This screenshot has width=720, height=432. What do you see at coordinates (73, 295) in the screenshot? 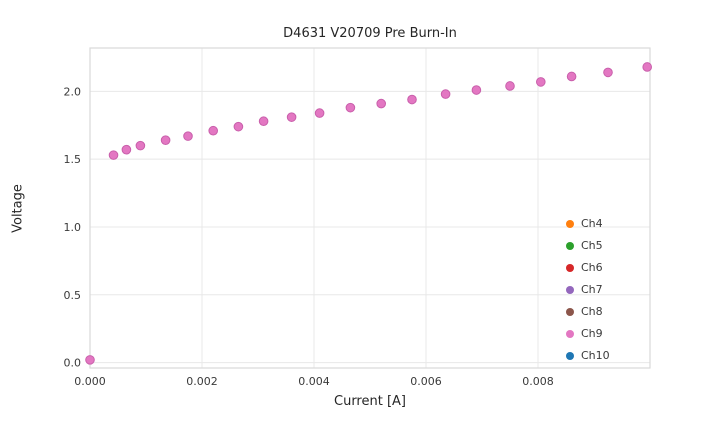
I see `y-tick-label: 0.5` at bounding box center [73, 295].